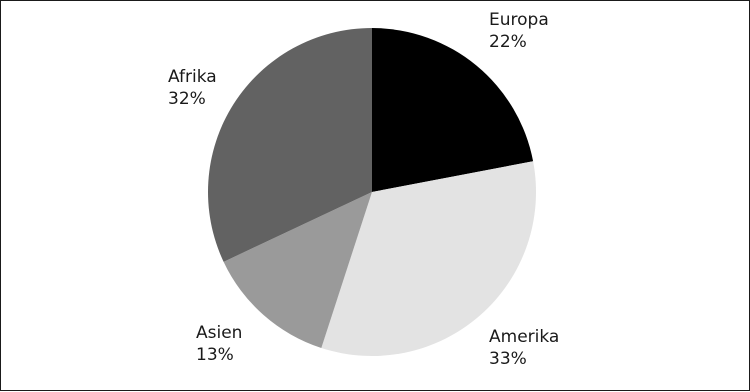 This screenshot has height=392, width=750. What do you see at coordinates (215, 355) in the screenshot?
I see `slice-percent: 13%` at bounding box center [215, 355].